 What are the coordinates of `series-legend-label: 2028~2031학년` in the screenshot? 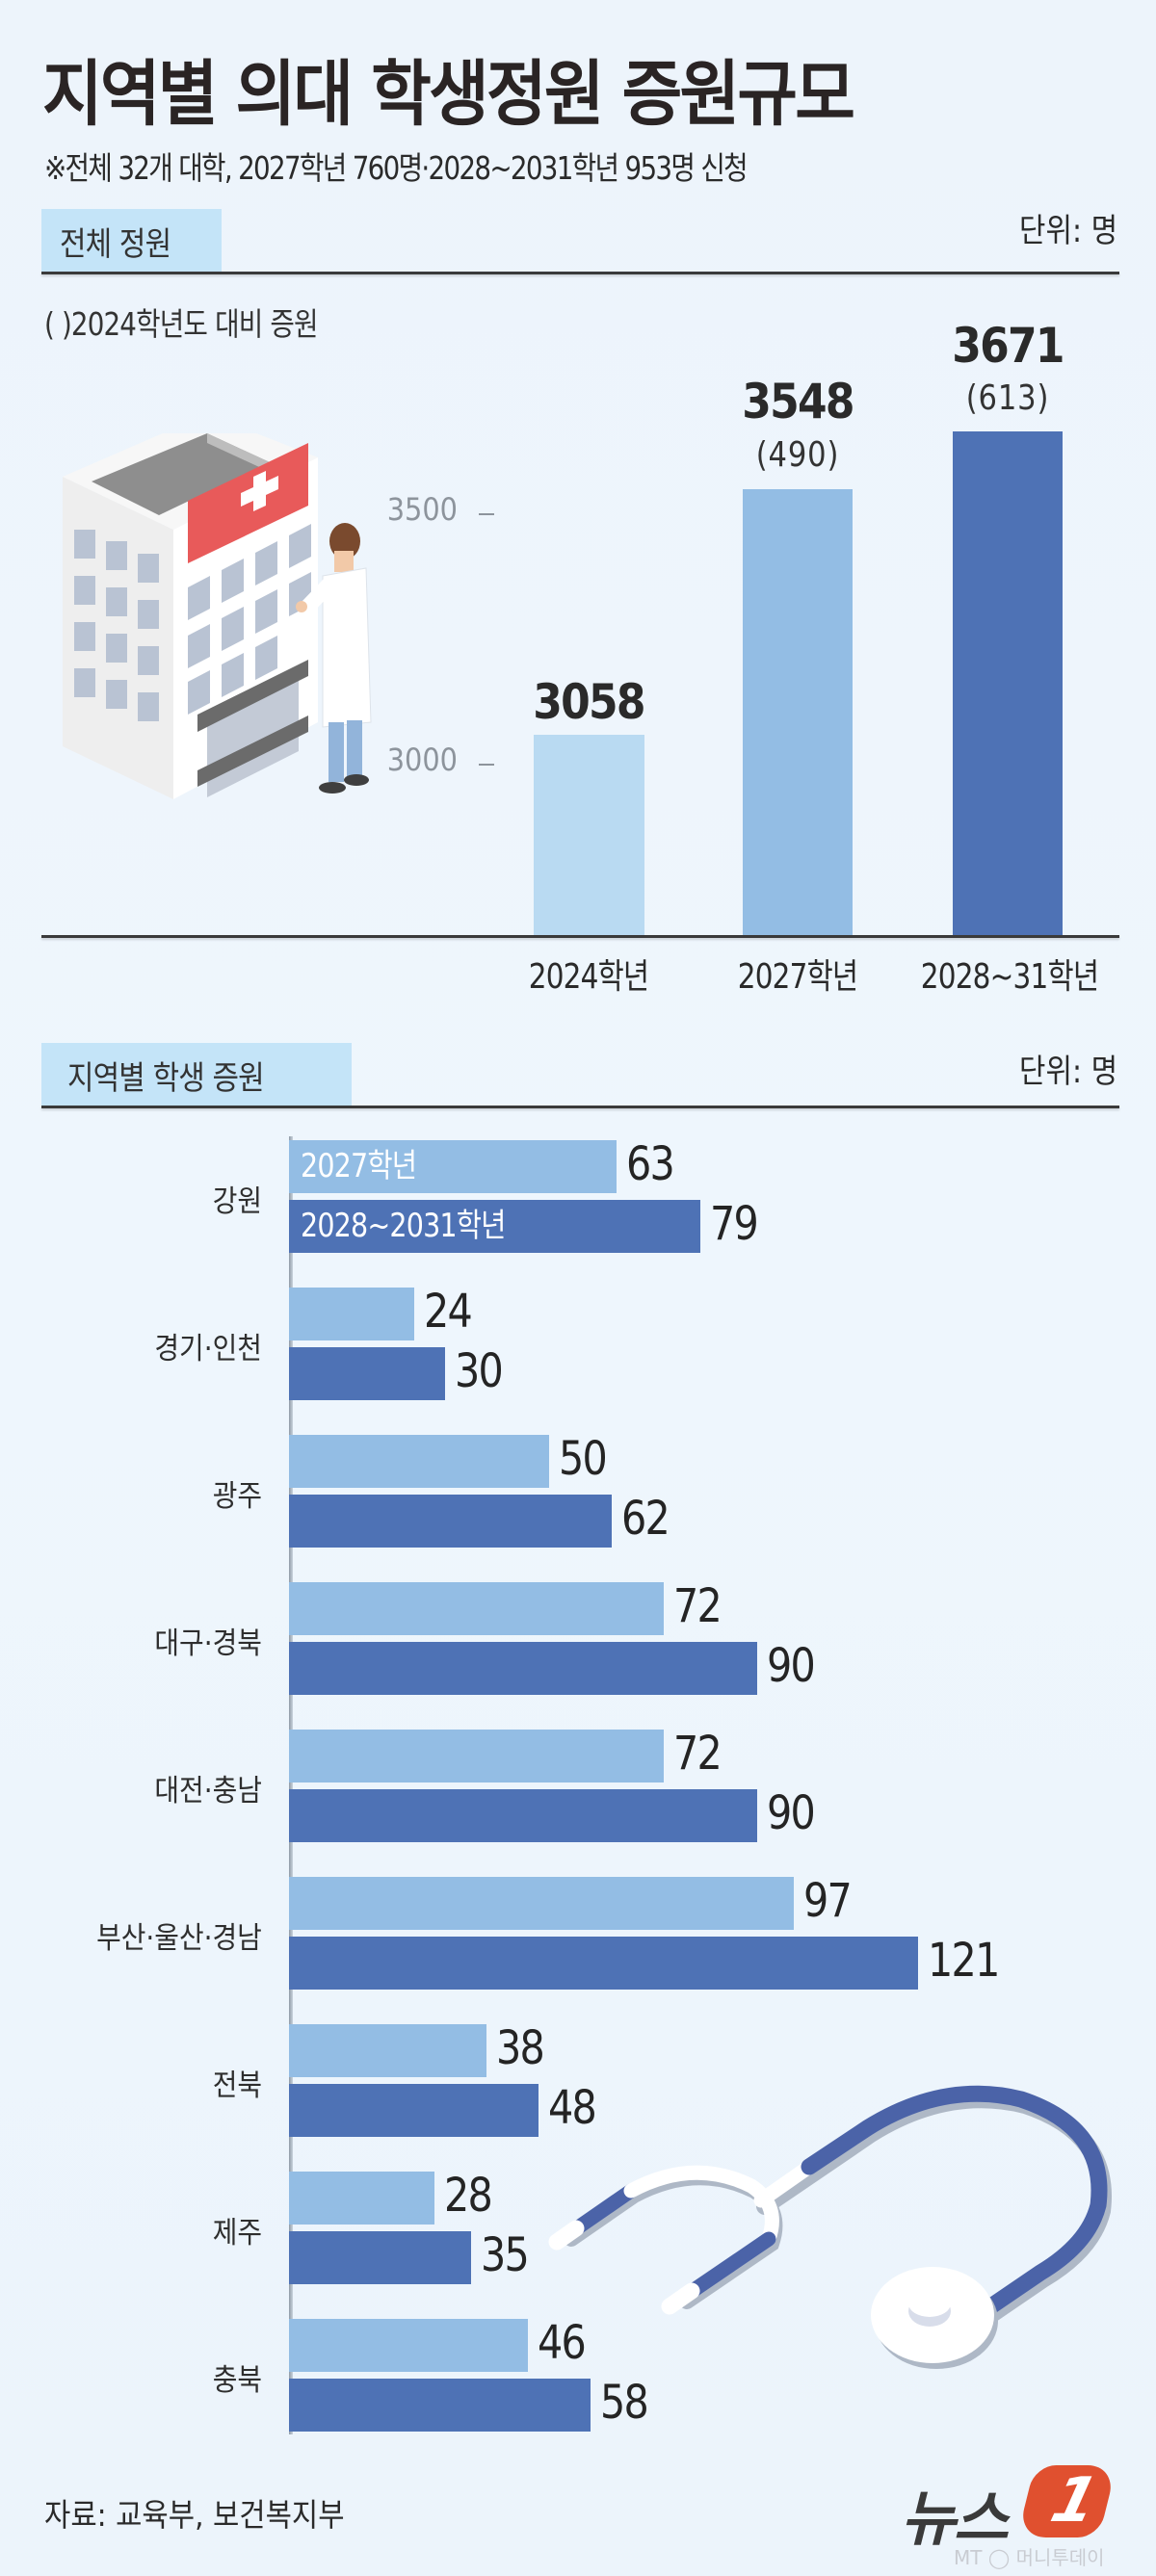 It's located at (403, 1226).